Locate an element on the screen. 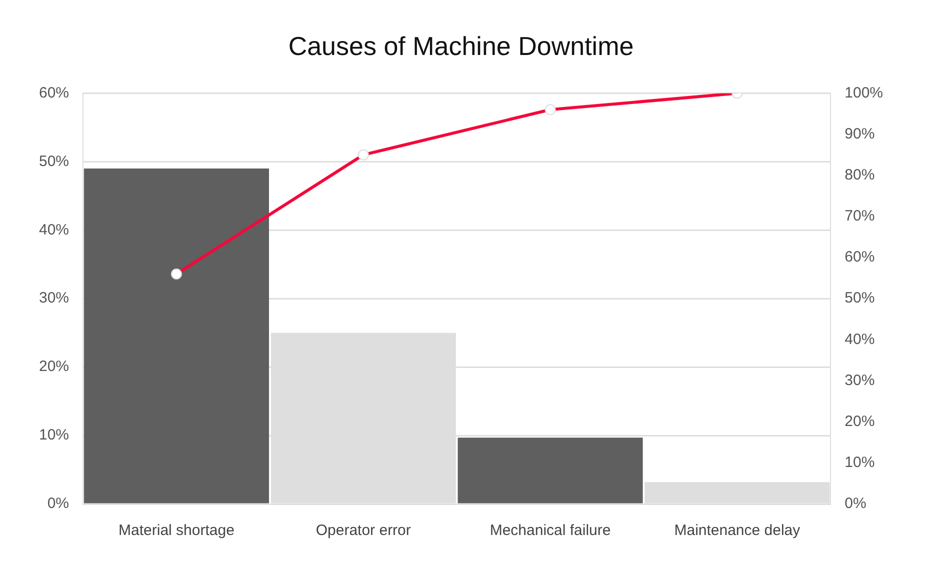 This screenshot has width=942, height=578. y2-tick-label: 40% is located at coordinates (859, 339).